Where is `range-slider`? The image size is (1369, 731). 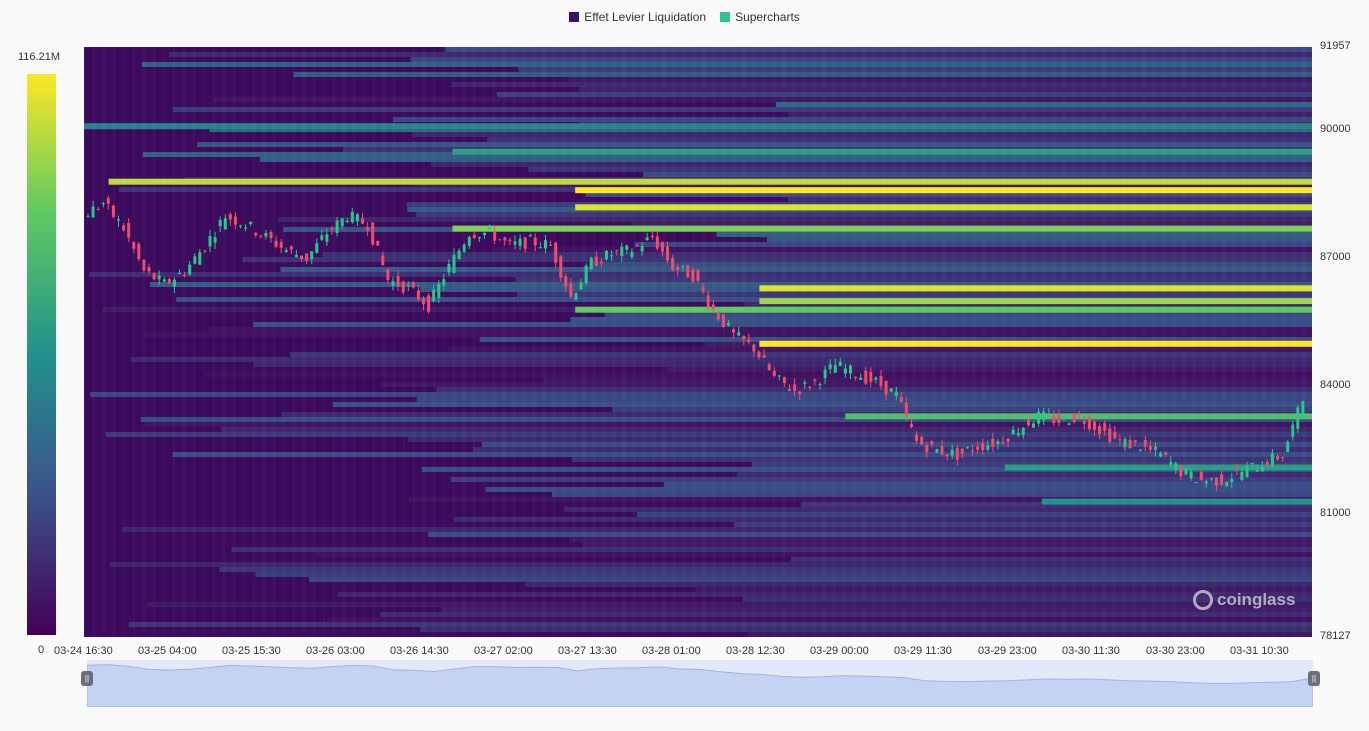
range-slider is located at coordinates (700, 684).